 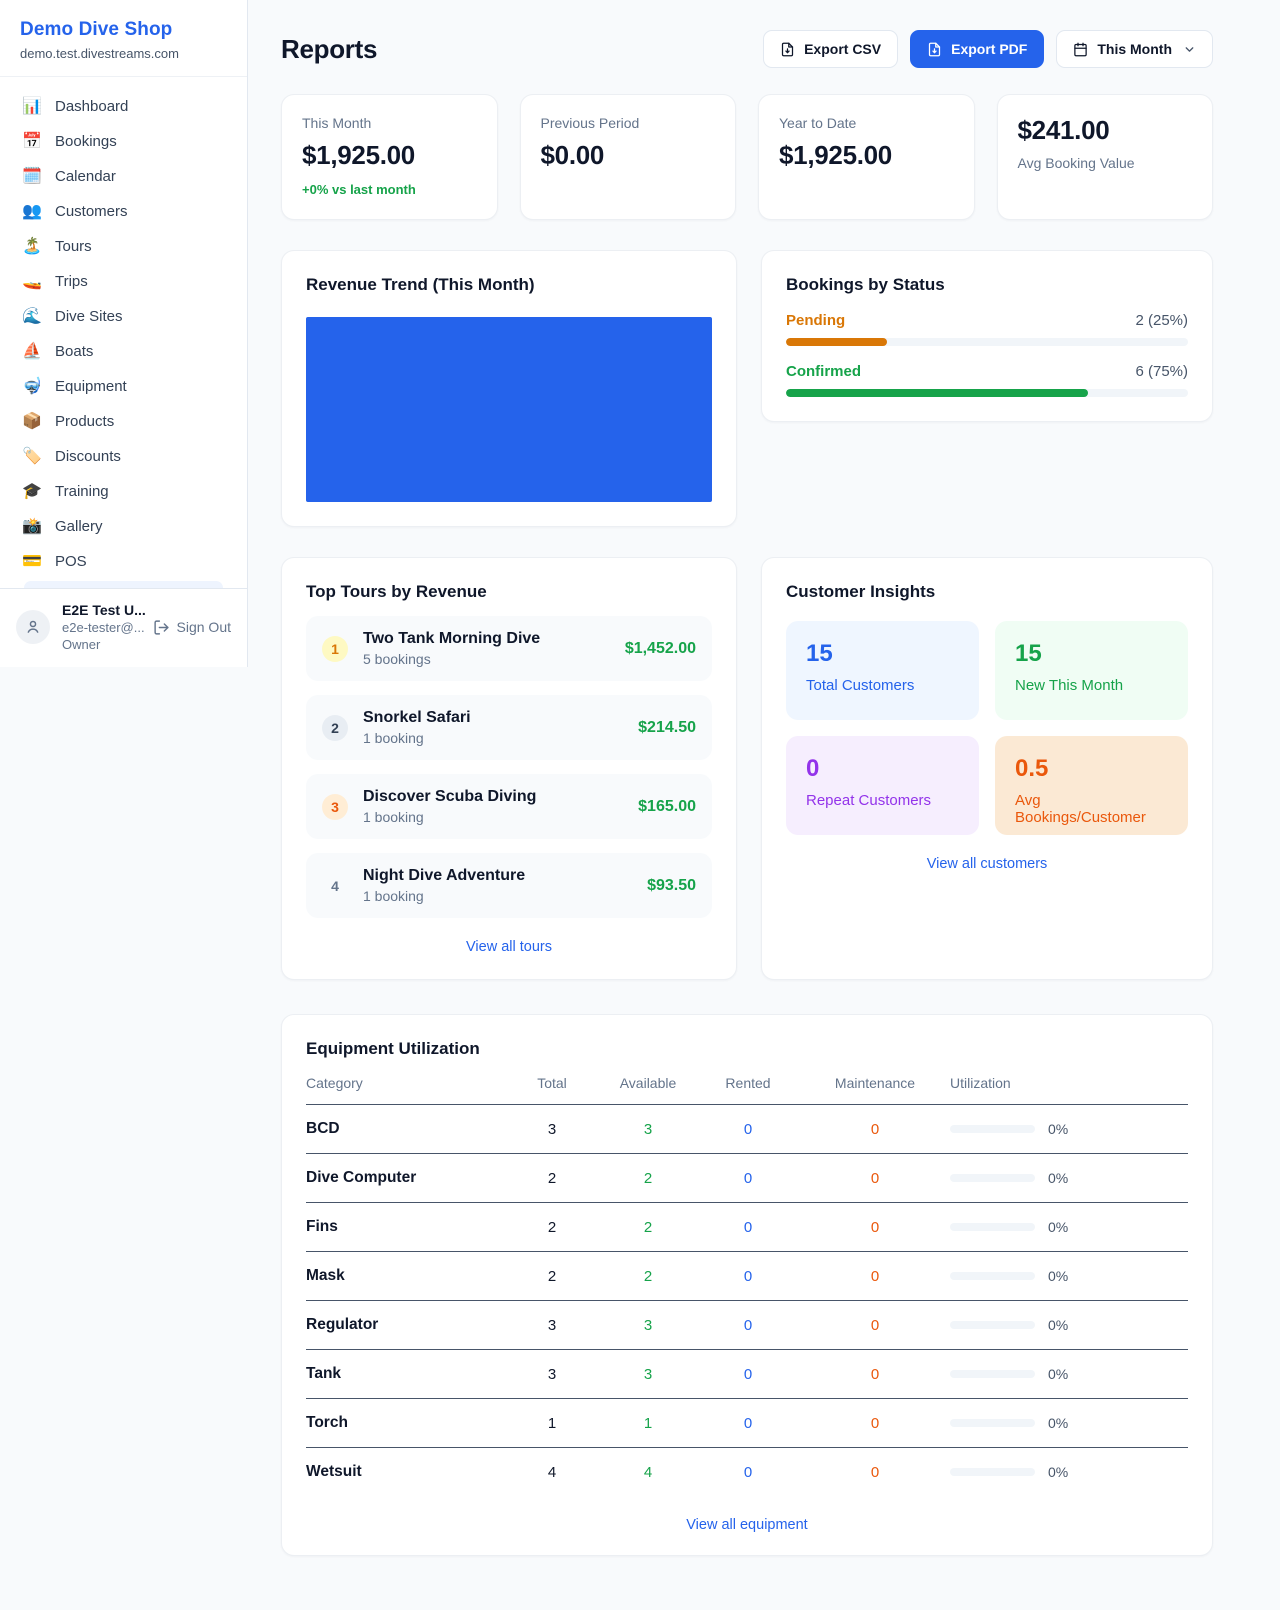 I want to click on sidebar-item-calendar: 🗓️ Calendar, so click(x=123, y=176).